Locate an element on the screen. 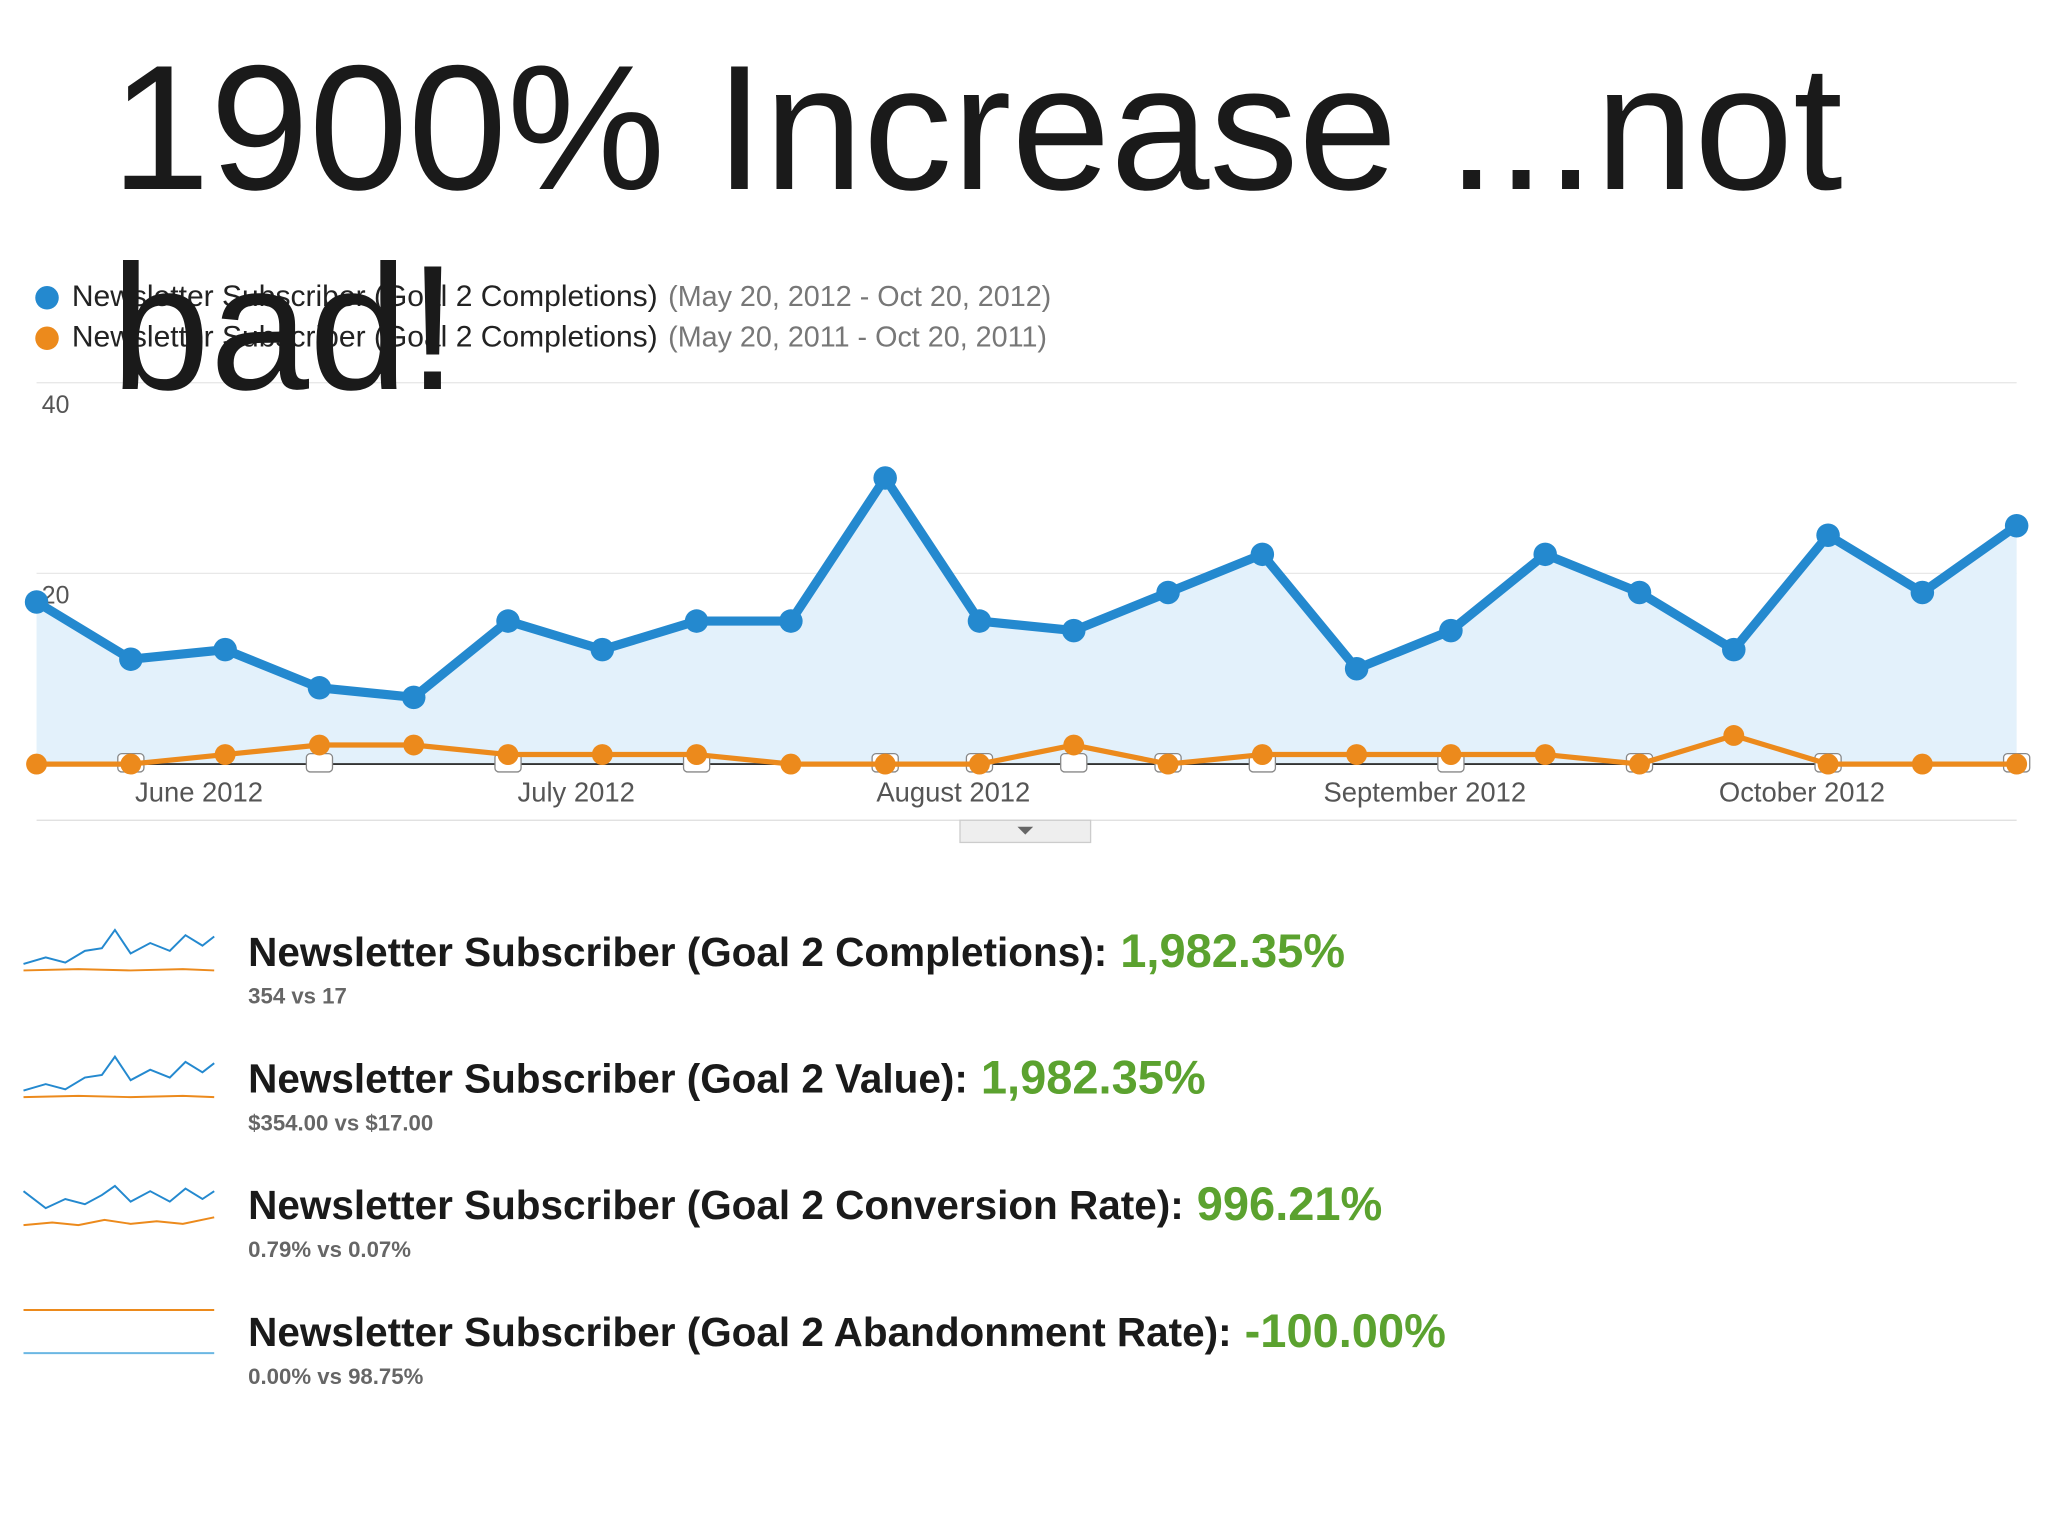 The width and height of the screenshot is (2048, 1536). metric-detail: $354.00 vs $17.00 is located at coordinates (340, 1122).